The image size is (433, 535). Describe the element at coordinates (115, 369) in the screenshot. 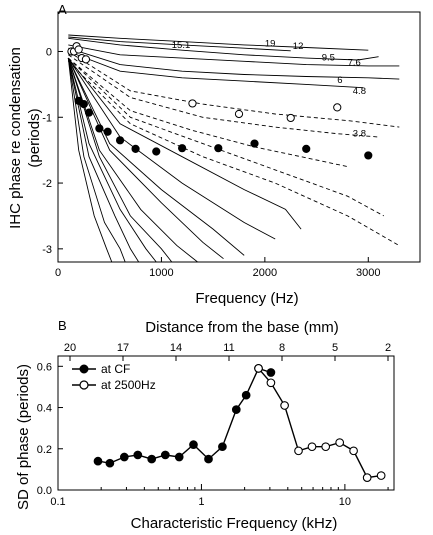

I see `legend-at-cf-label: at CF` at that location.